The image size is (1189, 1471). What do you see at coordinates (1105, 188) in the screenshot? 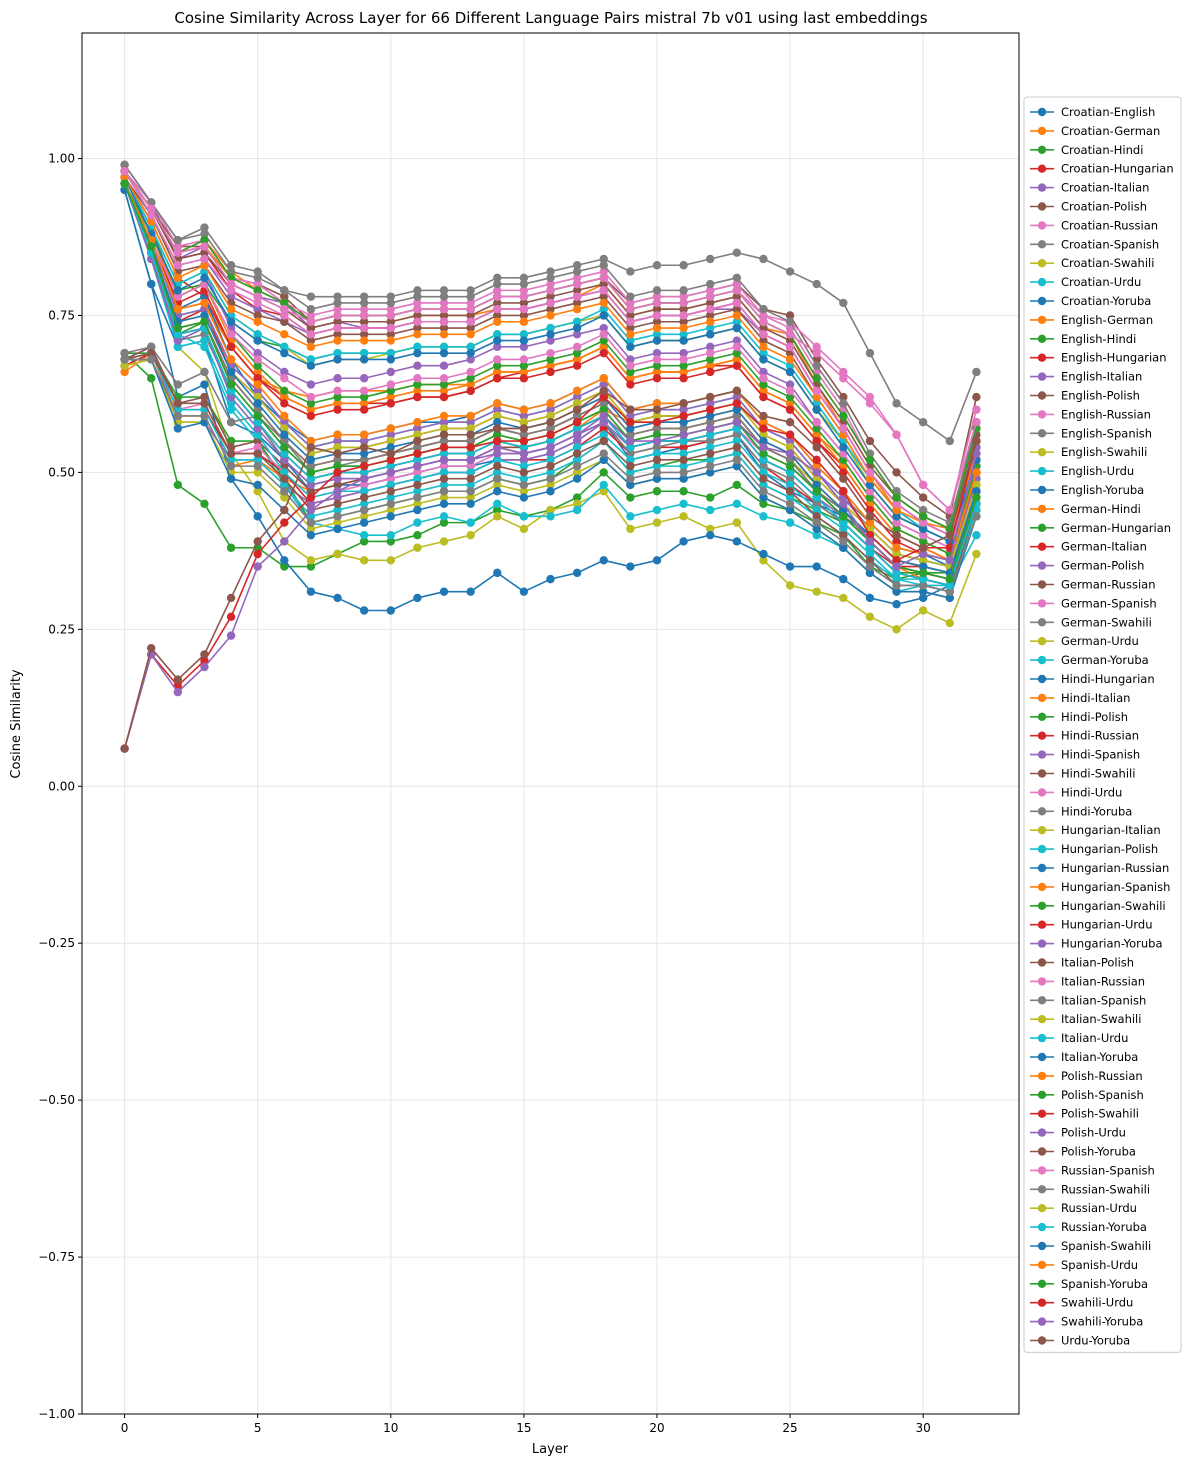
I see `legend-label: Croatian-Italian` at bounding box center [1105, 188].